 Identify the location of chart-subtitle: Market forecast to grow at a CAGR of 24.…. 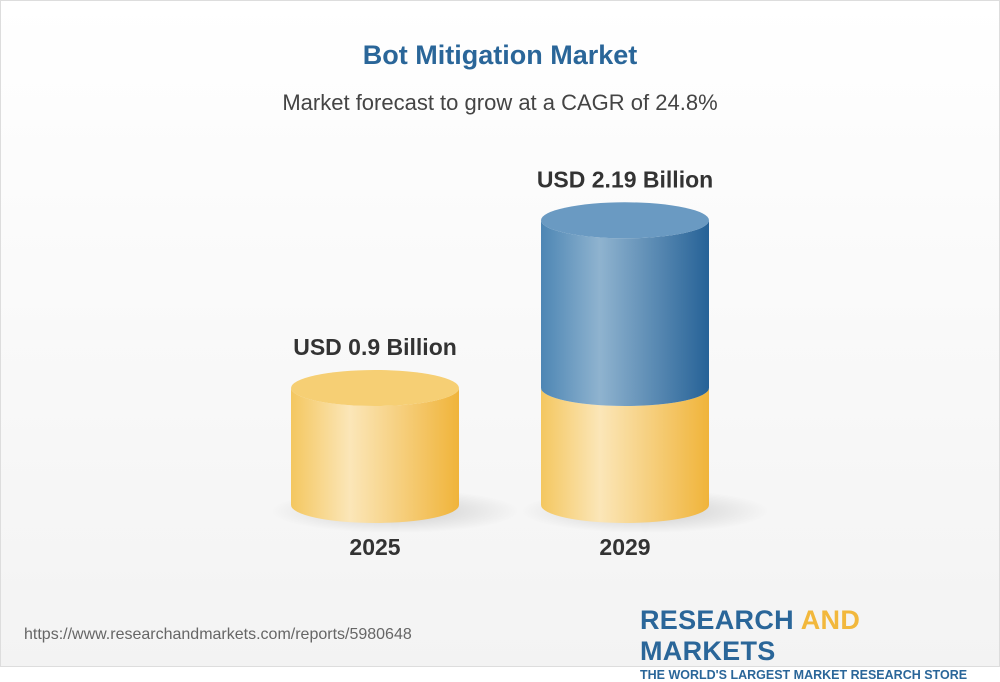
(500, 102).